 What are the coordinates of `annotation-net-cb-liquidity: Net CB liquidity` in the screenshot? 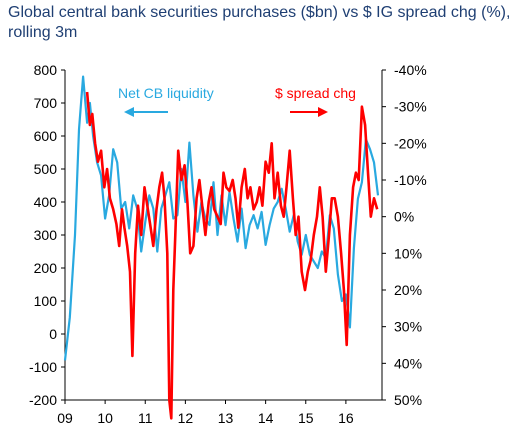 It's located at (166, 93).